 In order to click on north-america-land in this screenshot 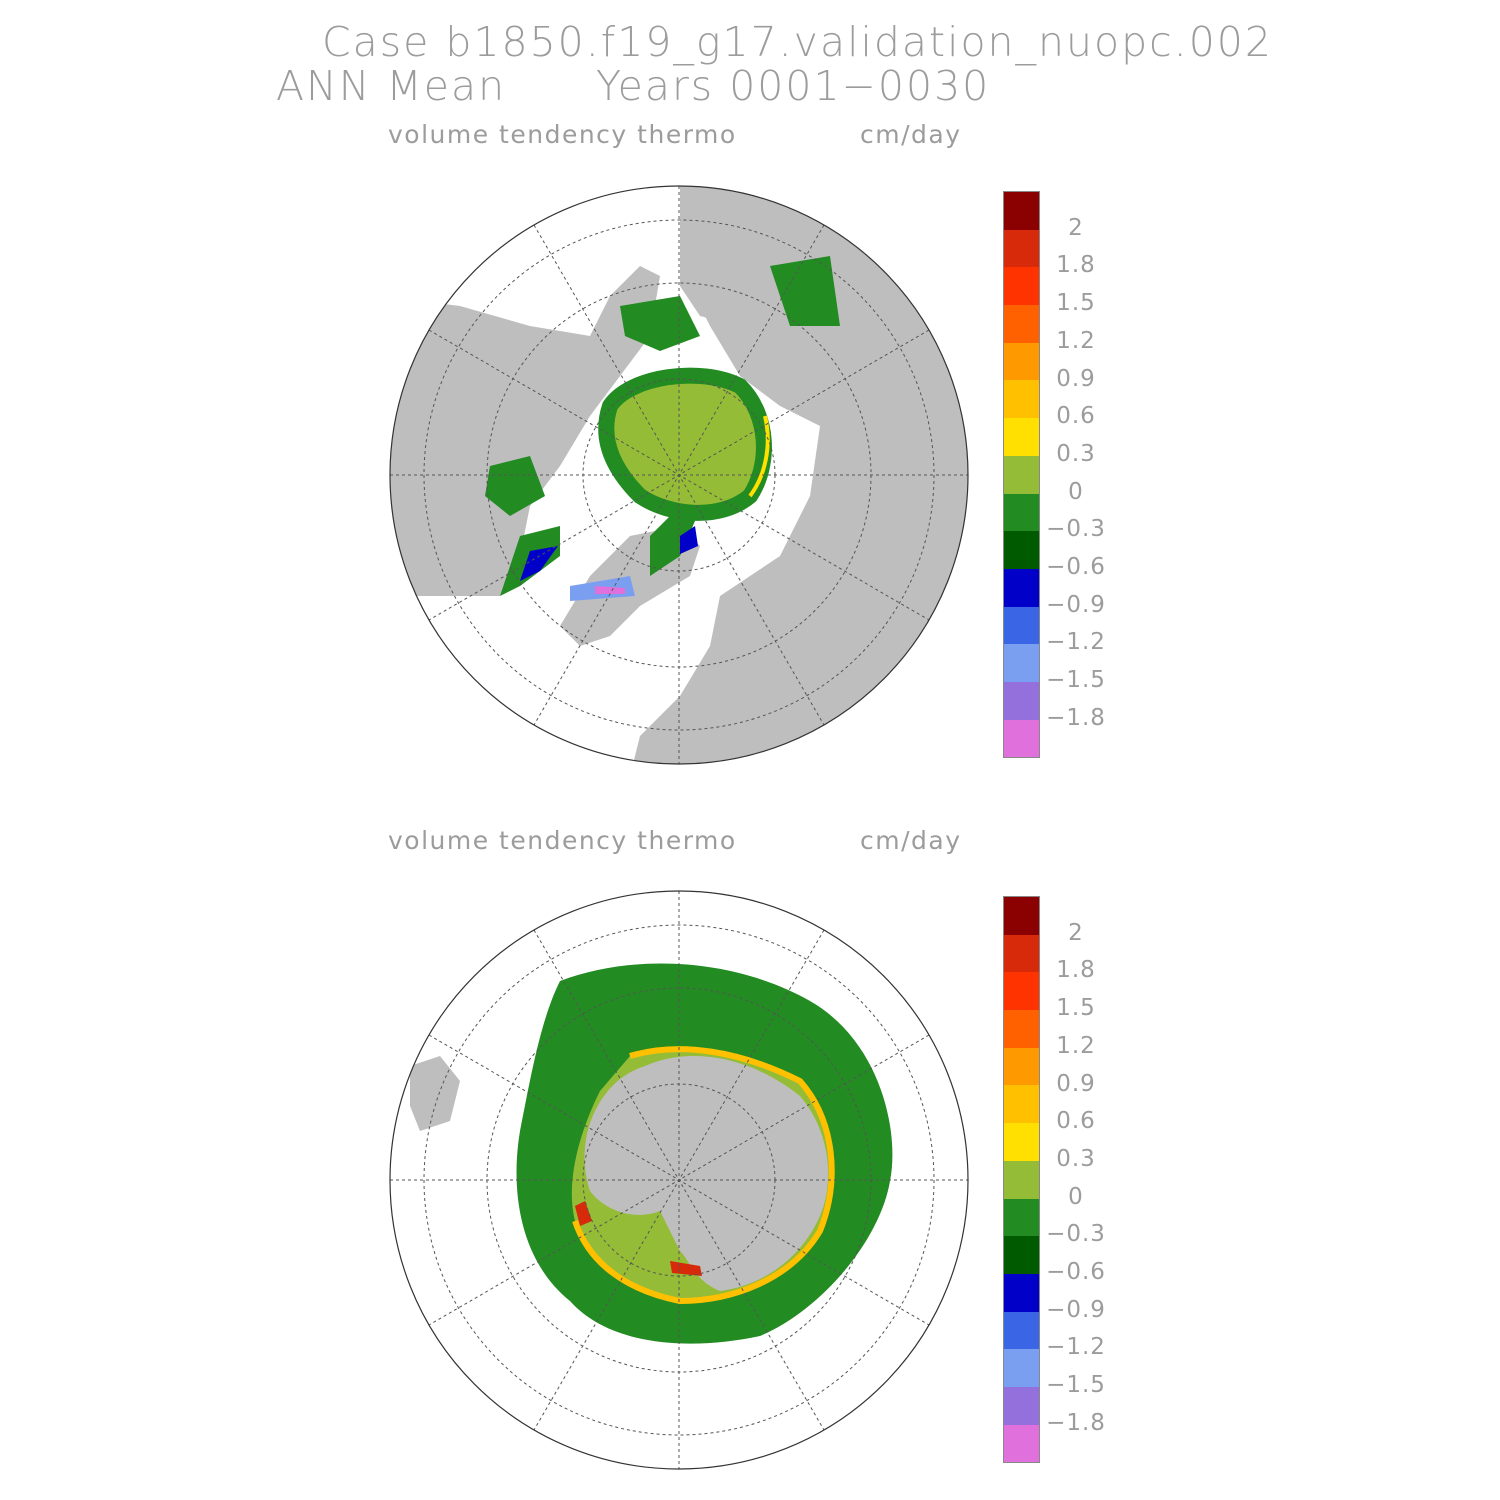, I will do `click(525, 431)`.